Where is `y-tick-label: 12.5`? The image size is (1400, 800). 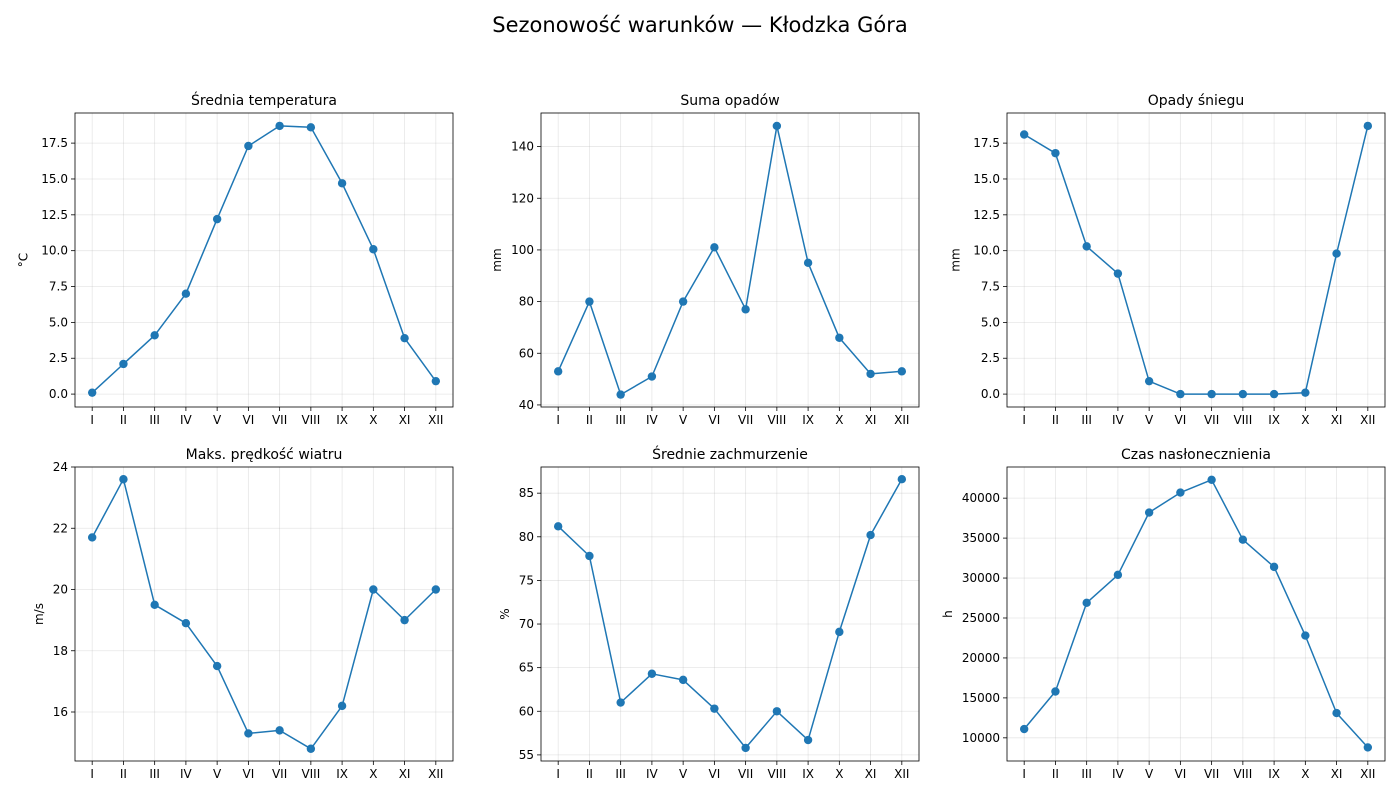 y-tick-label: 12.5 is located at coordinates (986, 215).